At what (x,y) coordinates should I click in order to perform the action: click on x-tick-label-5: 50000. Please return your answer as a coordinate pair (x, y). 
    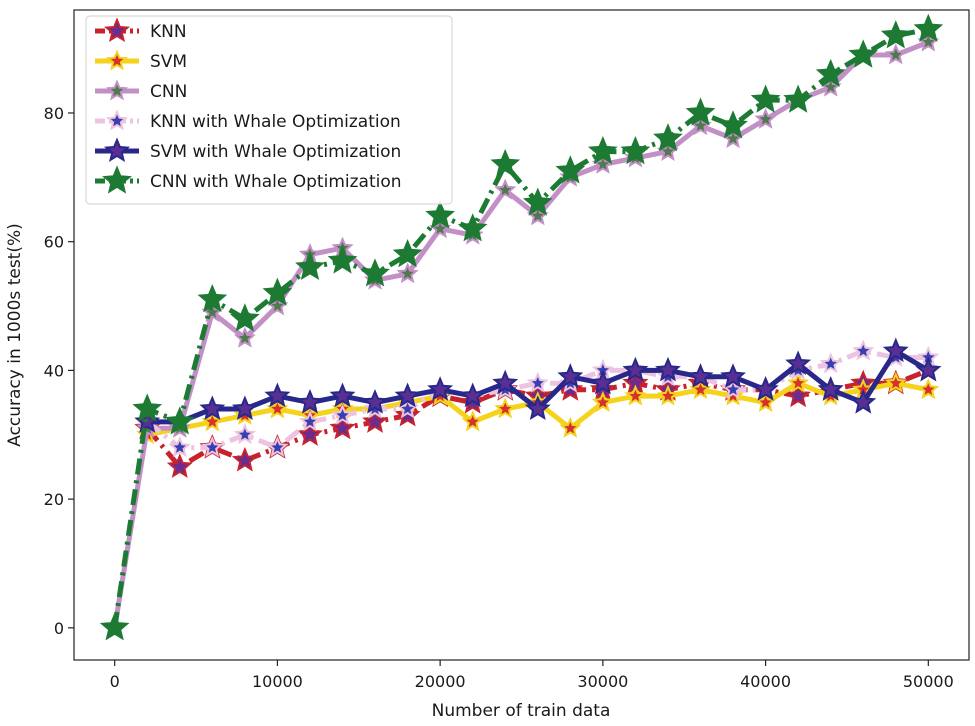
    Looking at the image, I should click on (928, 681).